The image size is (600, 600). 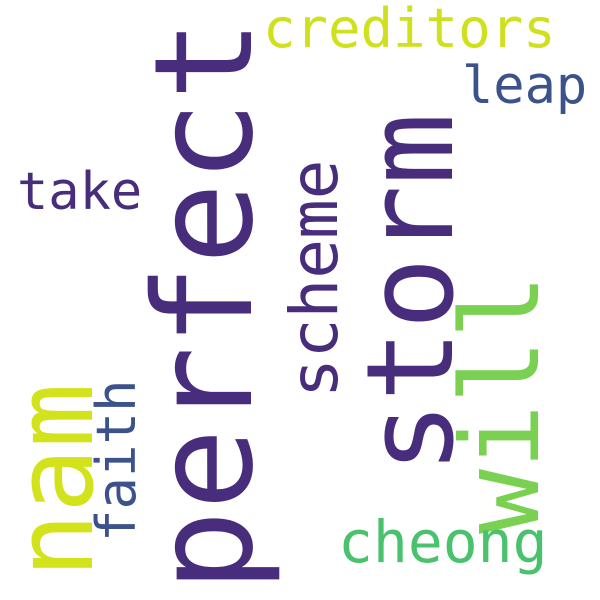 What do you see at coordinates (409, 30) in the screenshot?
I see `word-creditors: creditors` at bounding box center [409, 30].